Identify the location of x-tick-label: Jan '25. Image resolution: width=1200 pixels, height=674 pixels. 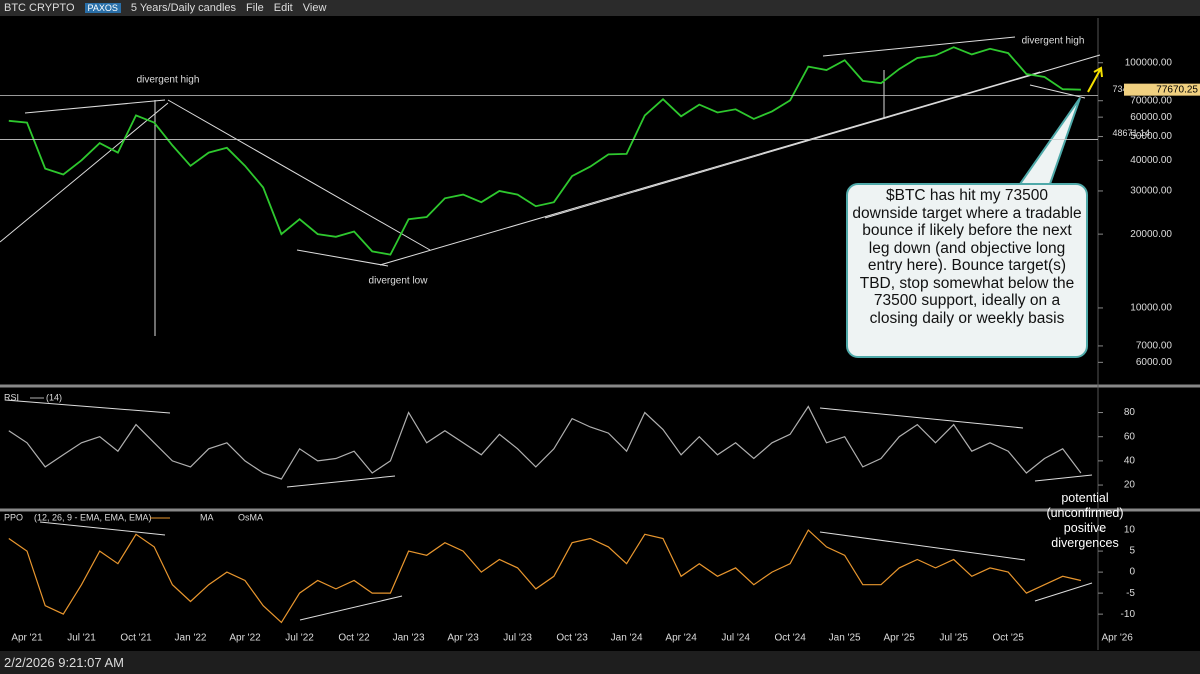
(845, 638).